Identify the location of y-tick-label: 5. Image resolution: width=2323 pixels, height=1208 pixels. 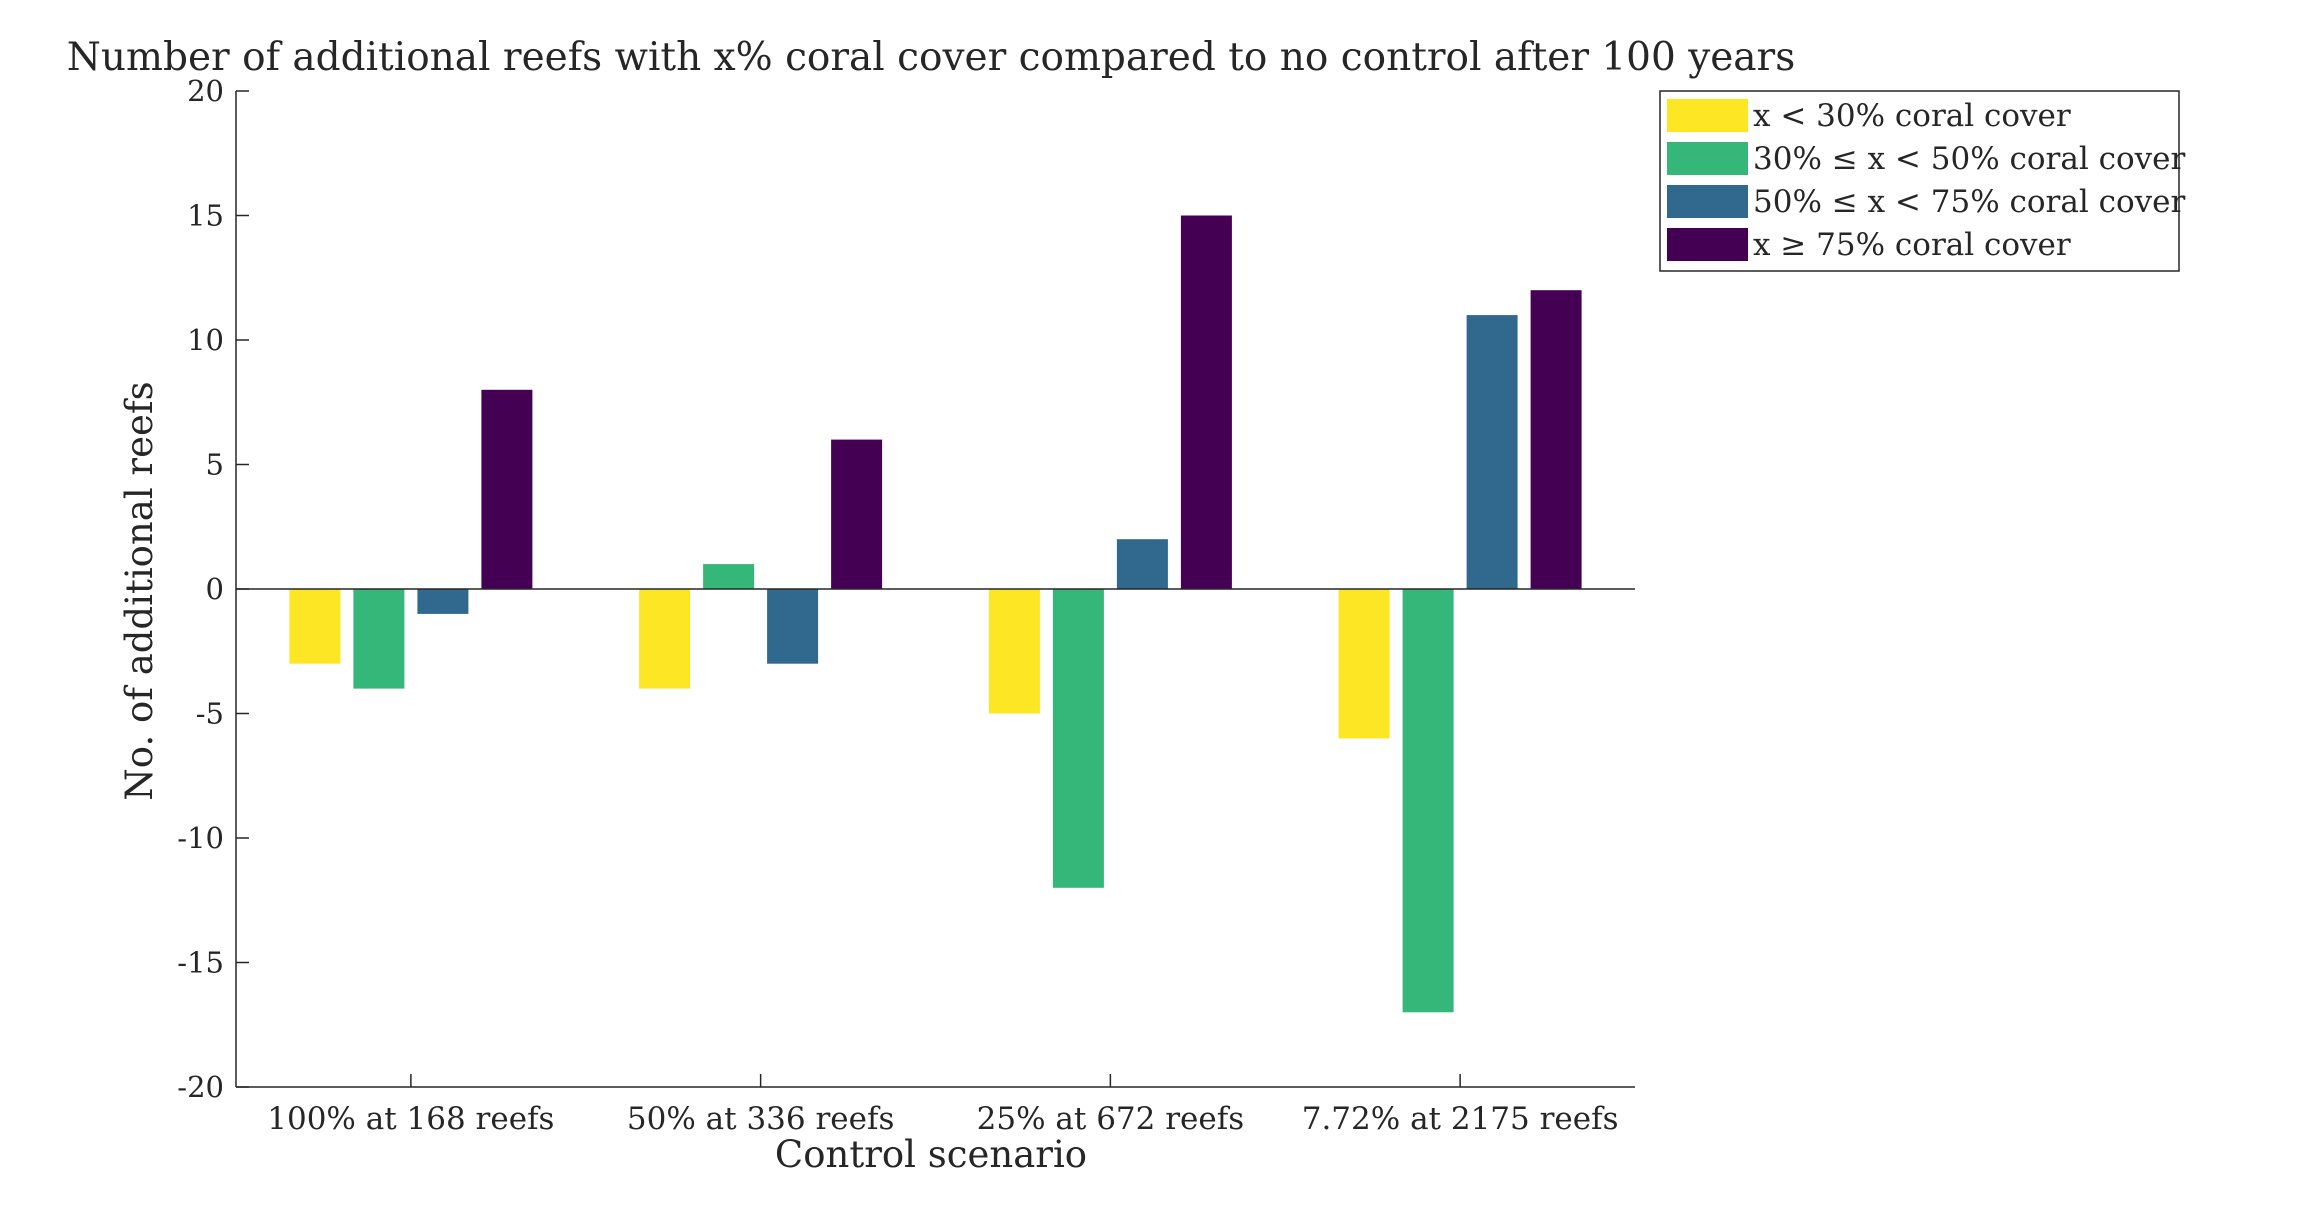
(215, 465).